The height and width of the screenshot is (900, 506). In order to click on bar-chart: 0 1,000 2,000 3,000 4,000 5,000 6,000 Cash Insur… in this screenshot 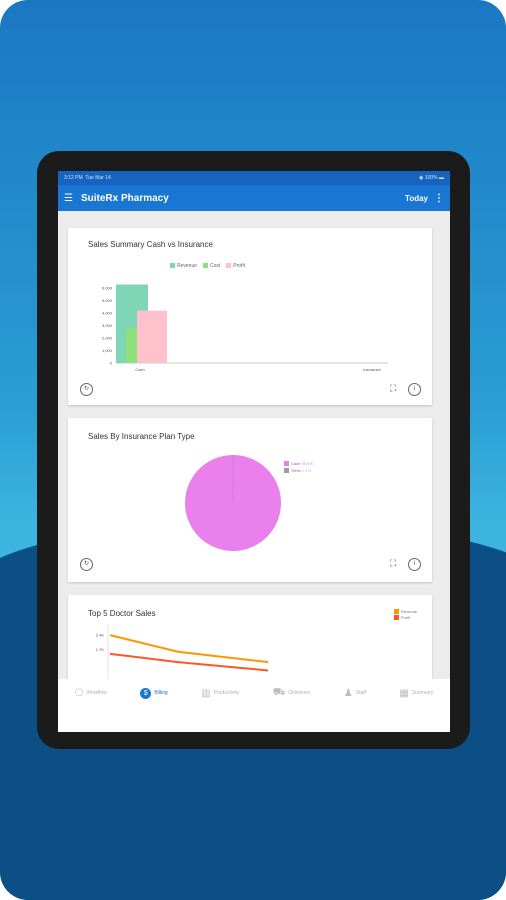, I will do `click(245, 328)`.